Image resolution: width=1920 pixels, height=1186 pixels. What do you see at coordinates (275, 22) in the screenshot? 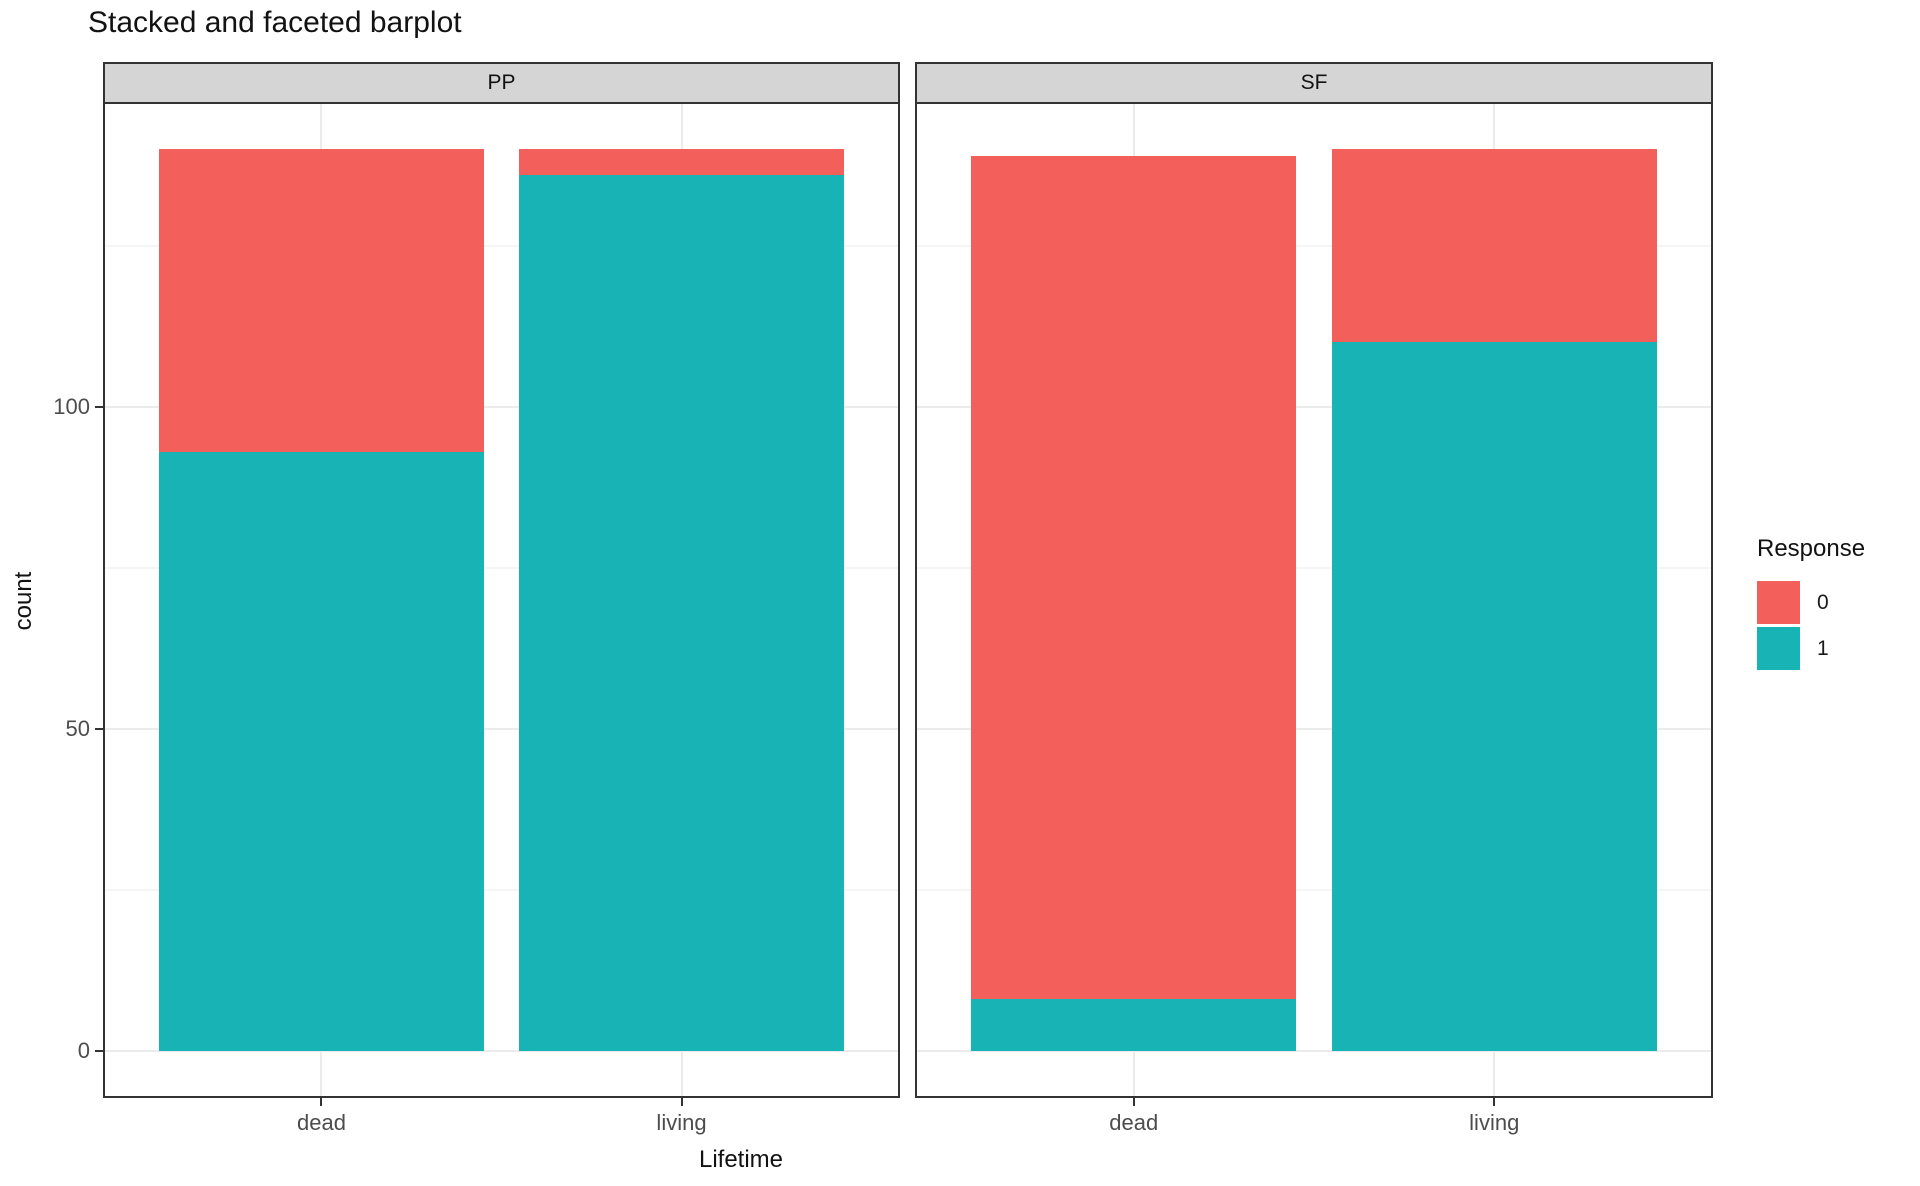
I see `chart-title: Stacked and faceted barplot` at bounding box center [275, 22].